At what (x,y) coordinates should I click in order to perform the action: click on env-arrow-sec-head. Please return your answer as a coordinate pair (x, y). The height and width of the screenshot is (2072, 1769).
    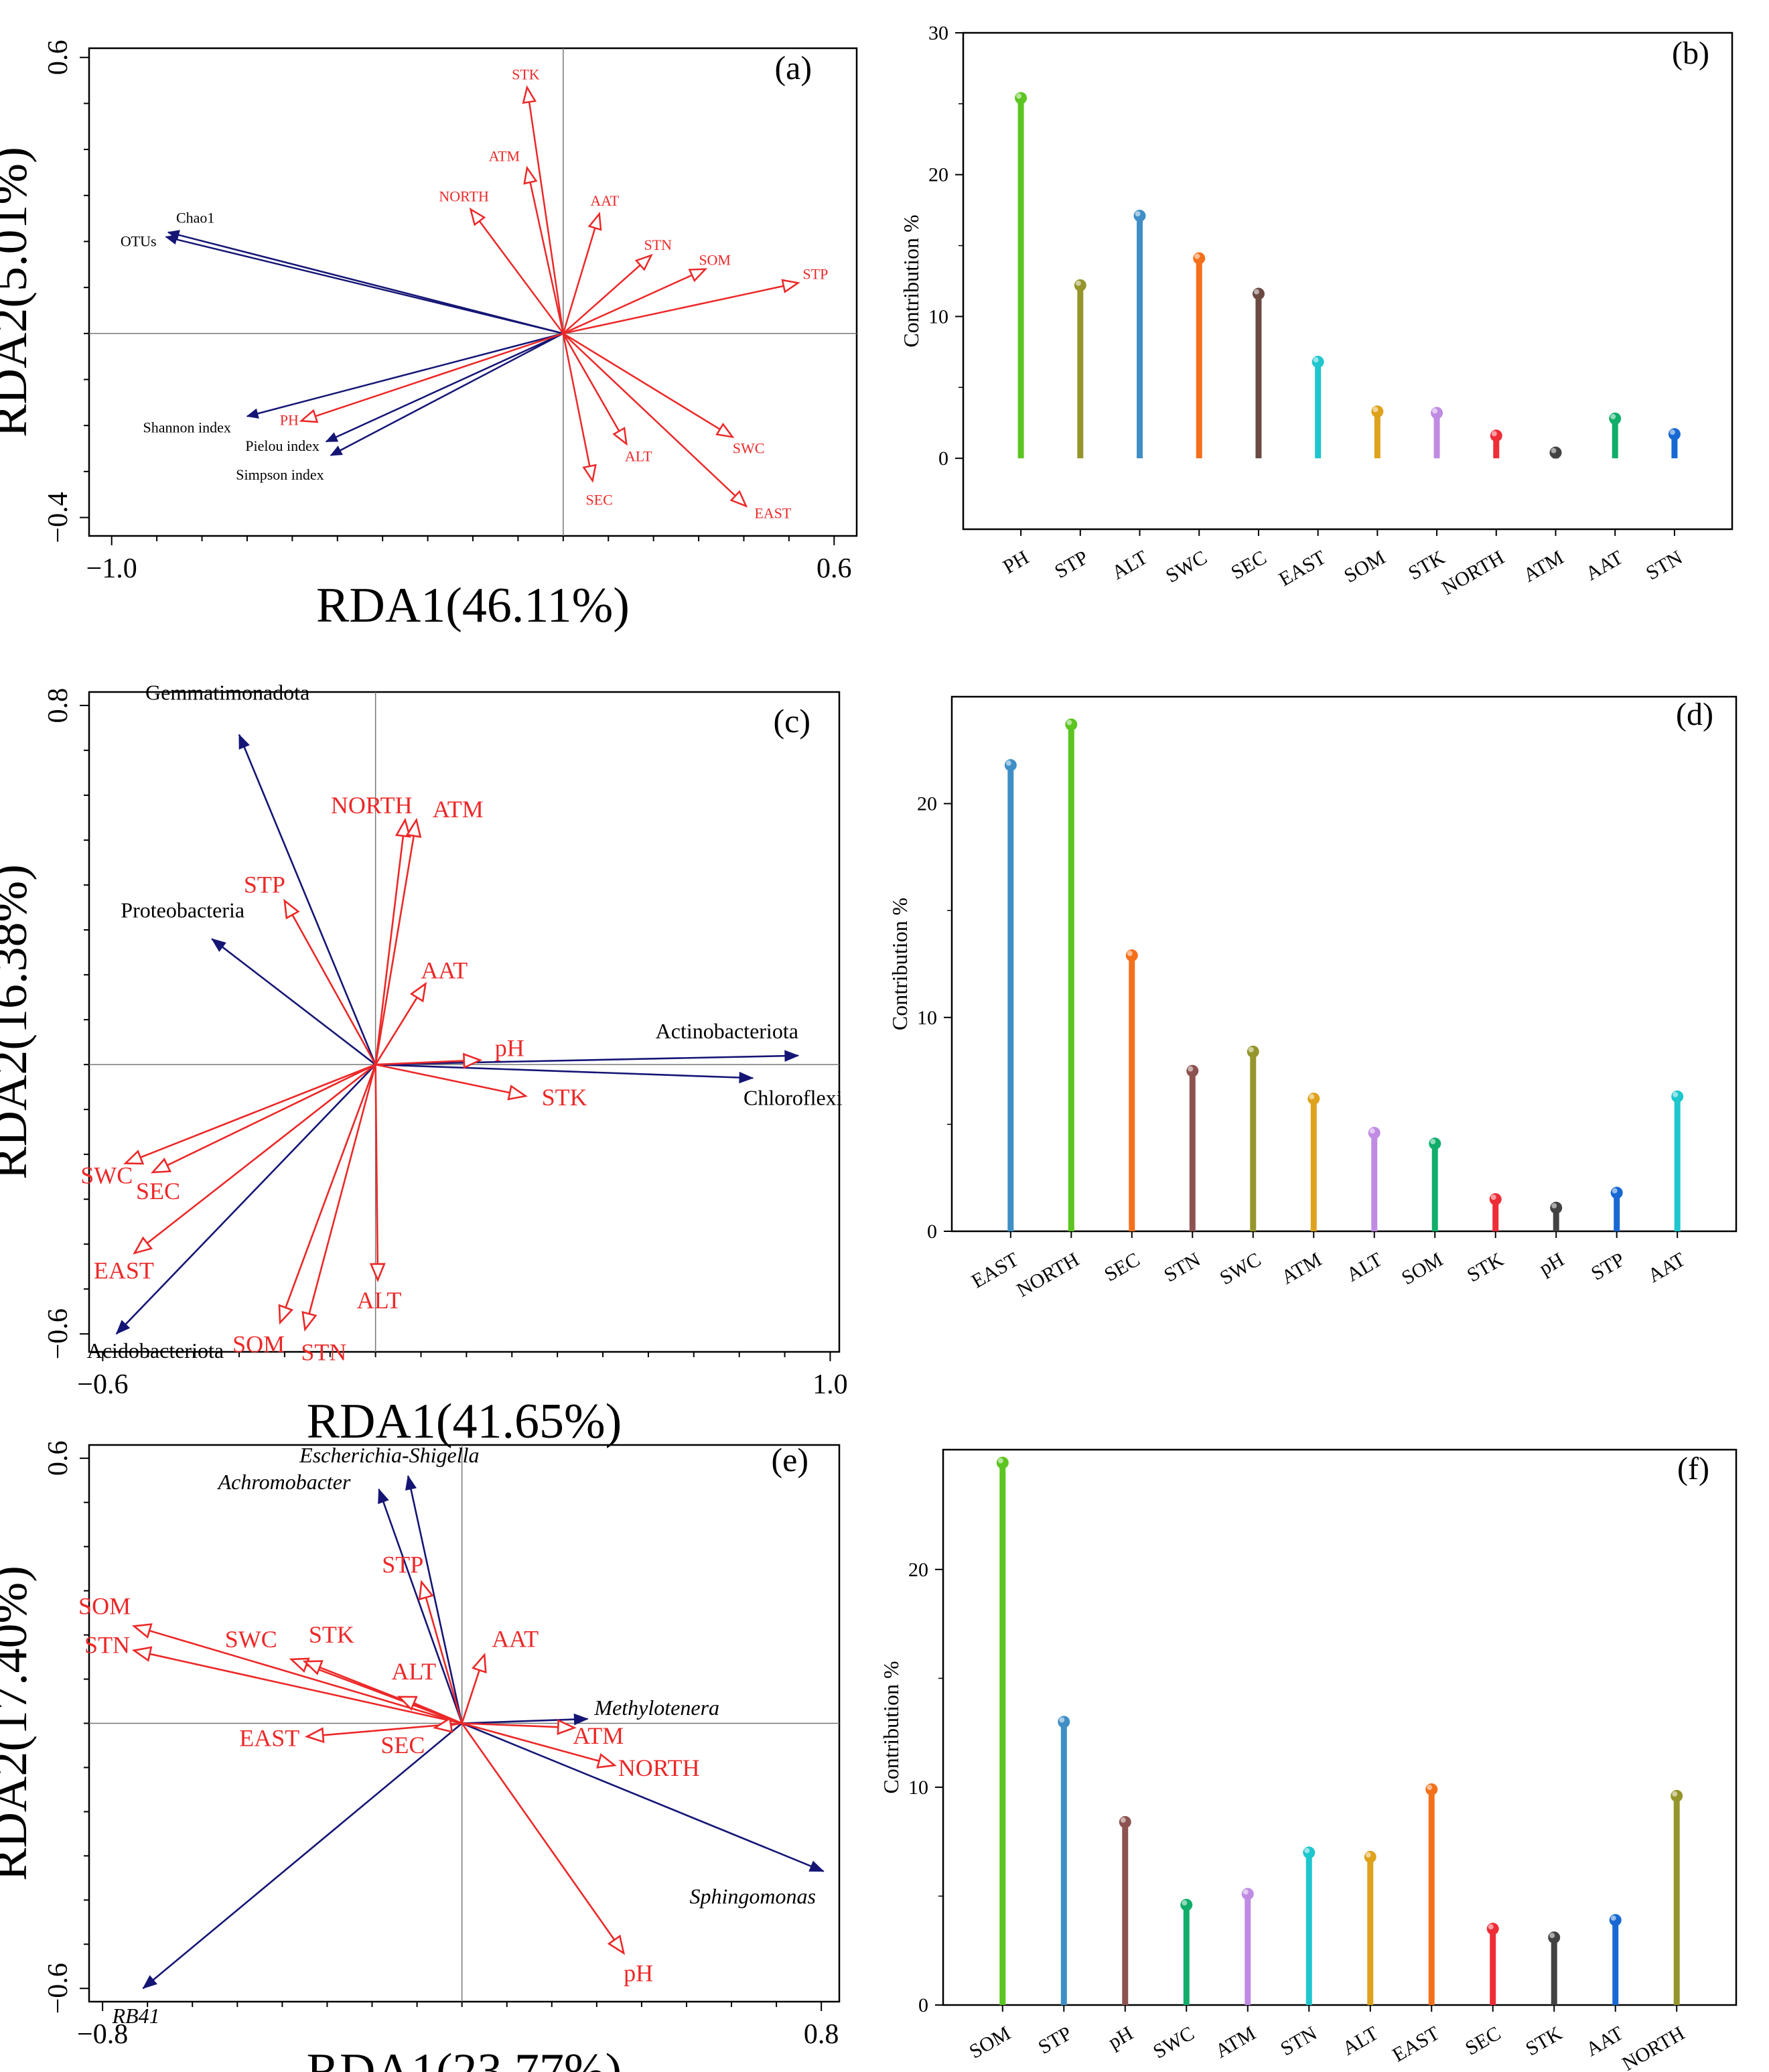
    Looking at the image, I should click on (589, 474).